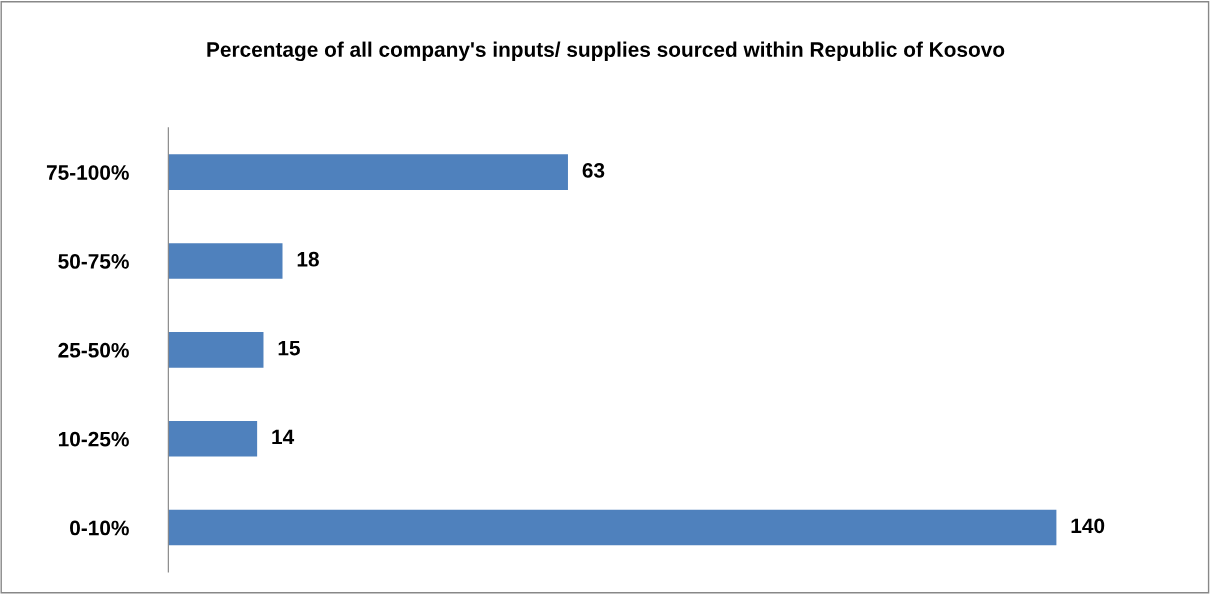  Describe the element at coordinates (606, 51) in the screenshot. I see `chart-title: Percentage of all company's inputs/ supplies sourced within Republic of Kosovo` at that location.